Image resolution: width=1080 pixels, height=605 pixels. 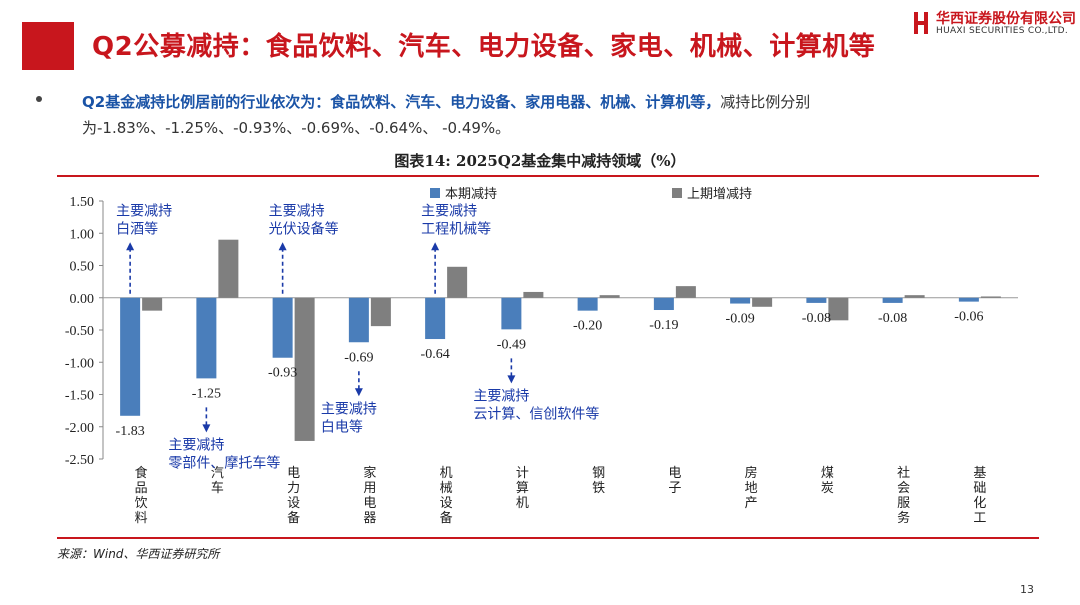 What do you see at coordinates (674, 488) in the screenshot?
I see `category-label-char: 子` at bounding box center [674, 488].